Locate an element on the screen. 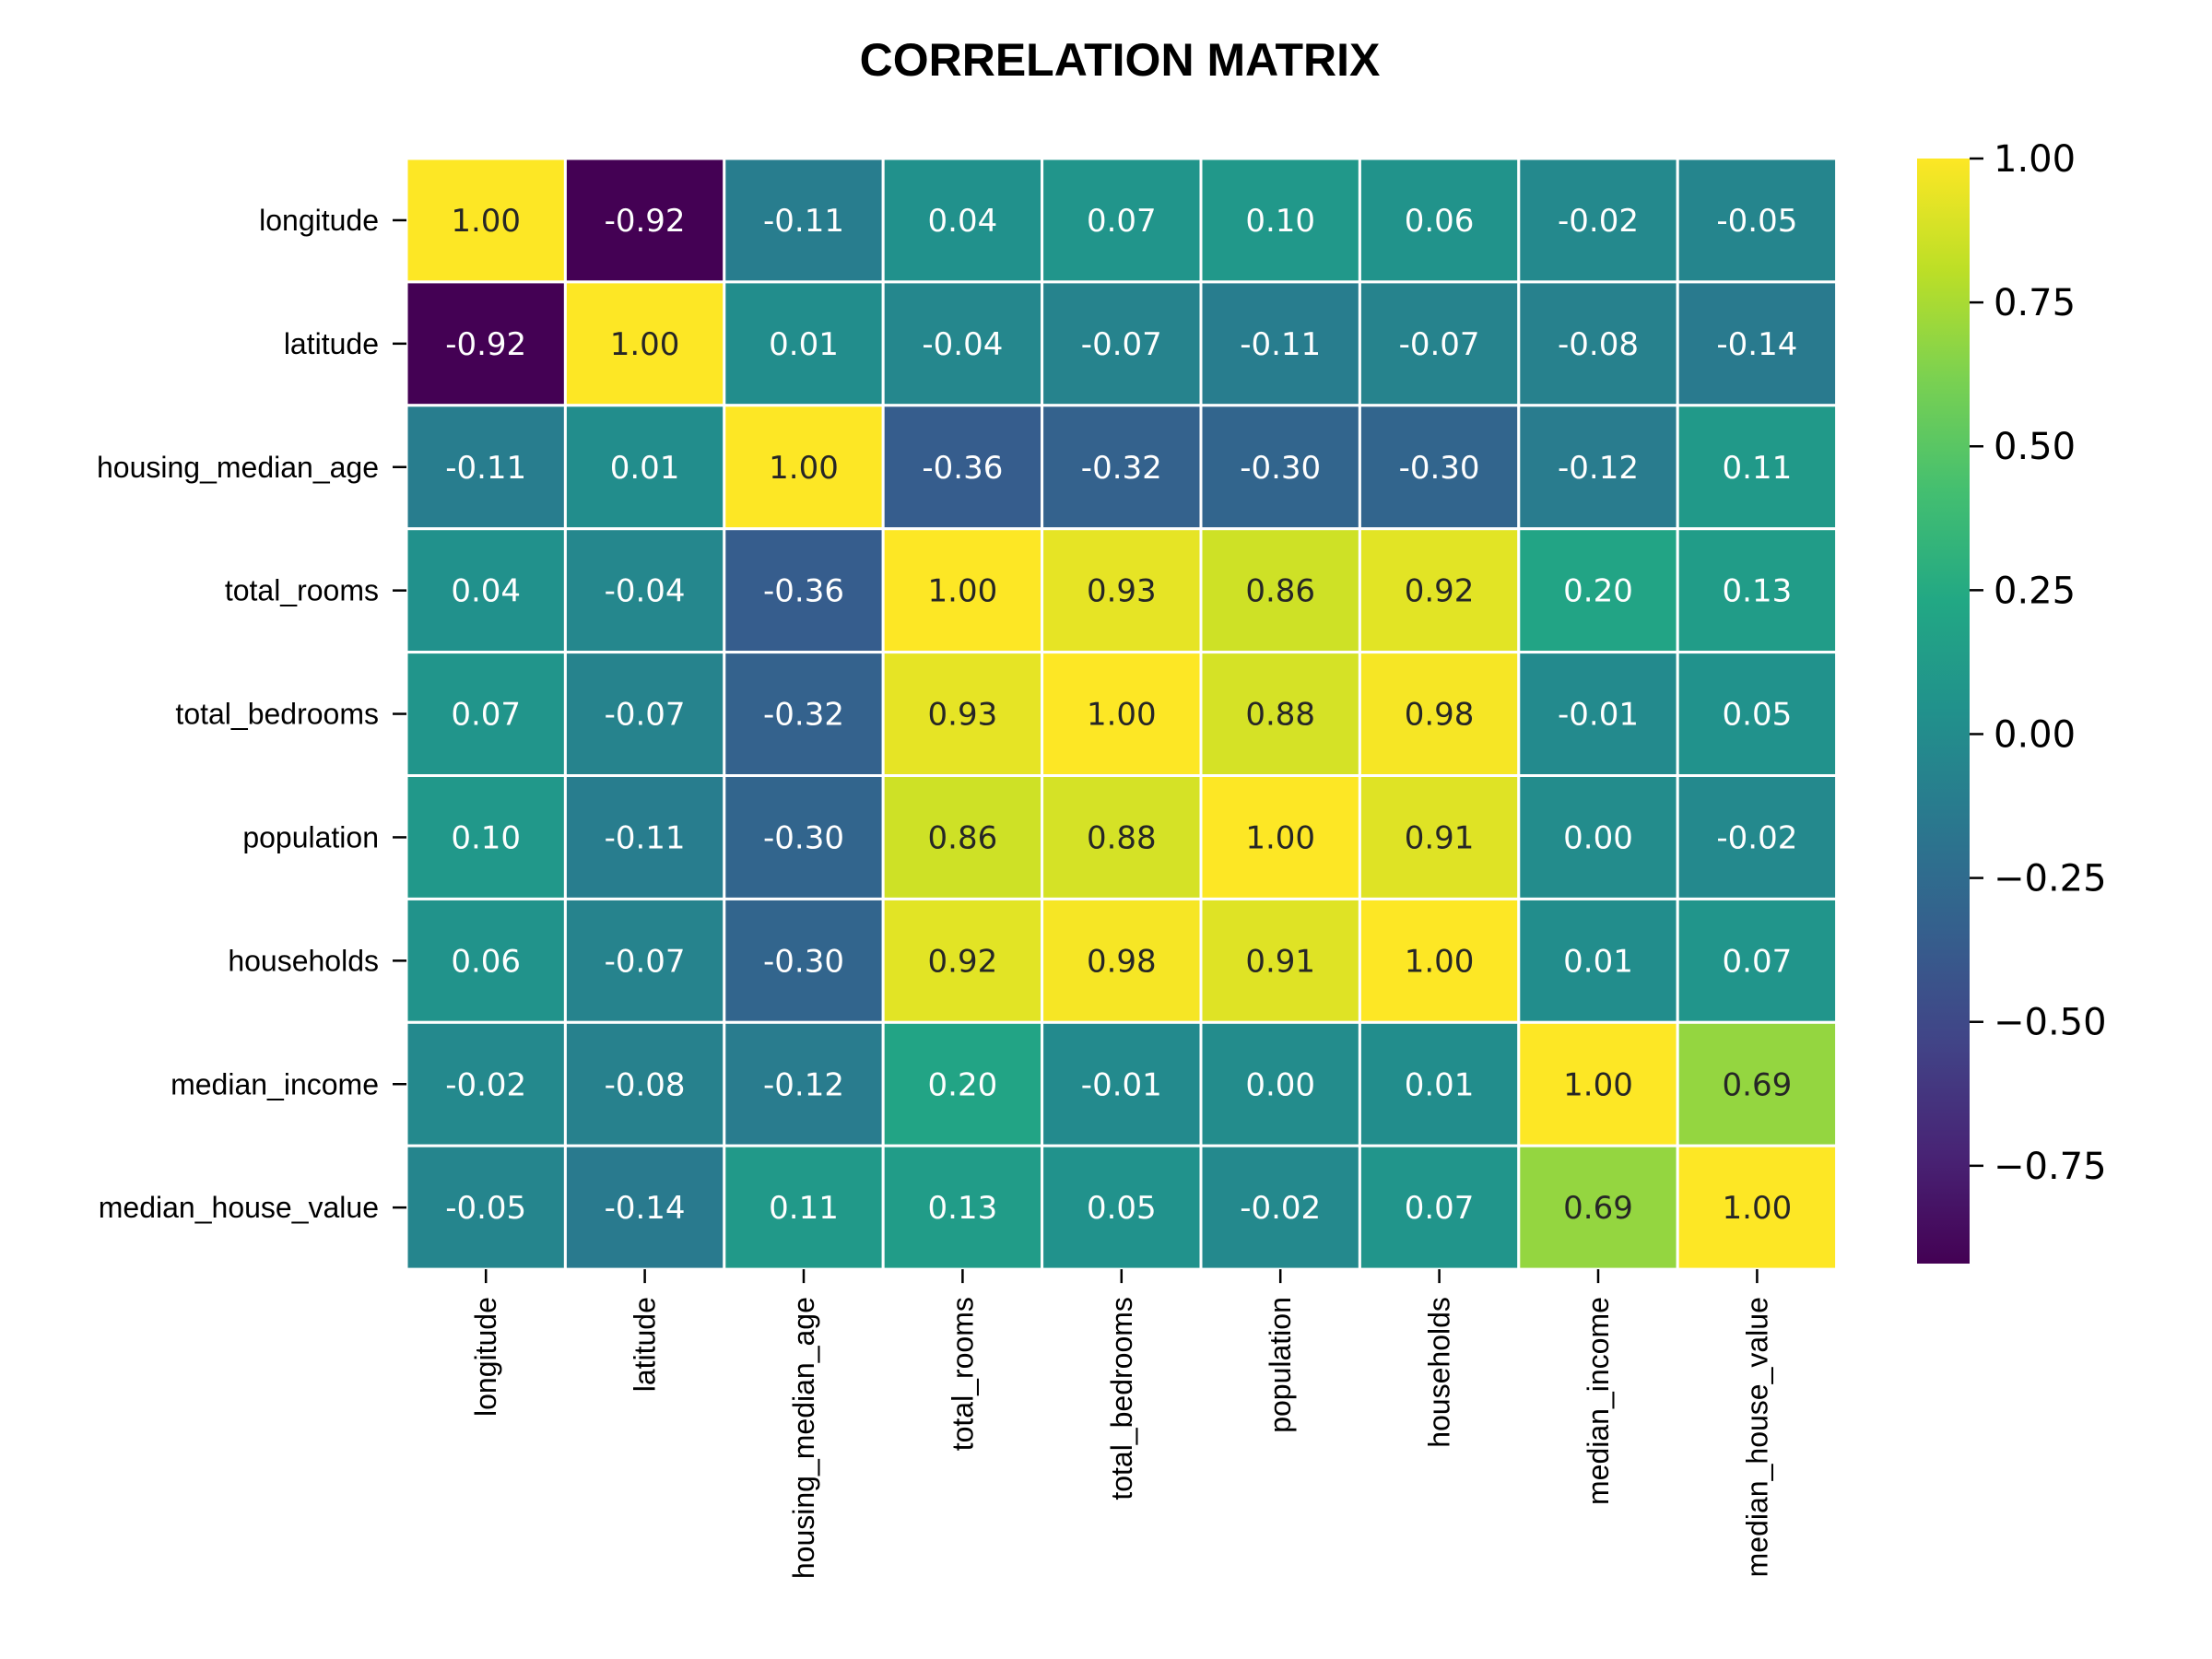 The width and height of the screenshot is (2212, 1659). colorbar-tick-label: −0.75 is located at coordinates (2050, 1167).